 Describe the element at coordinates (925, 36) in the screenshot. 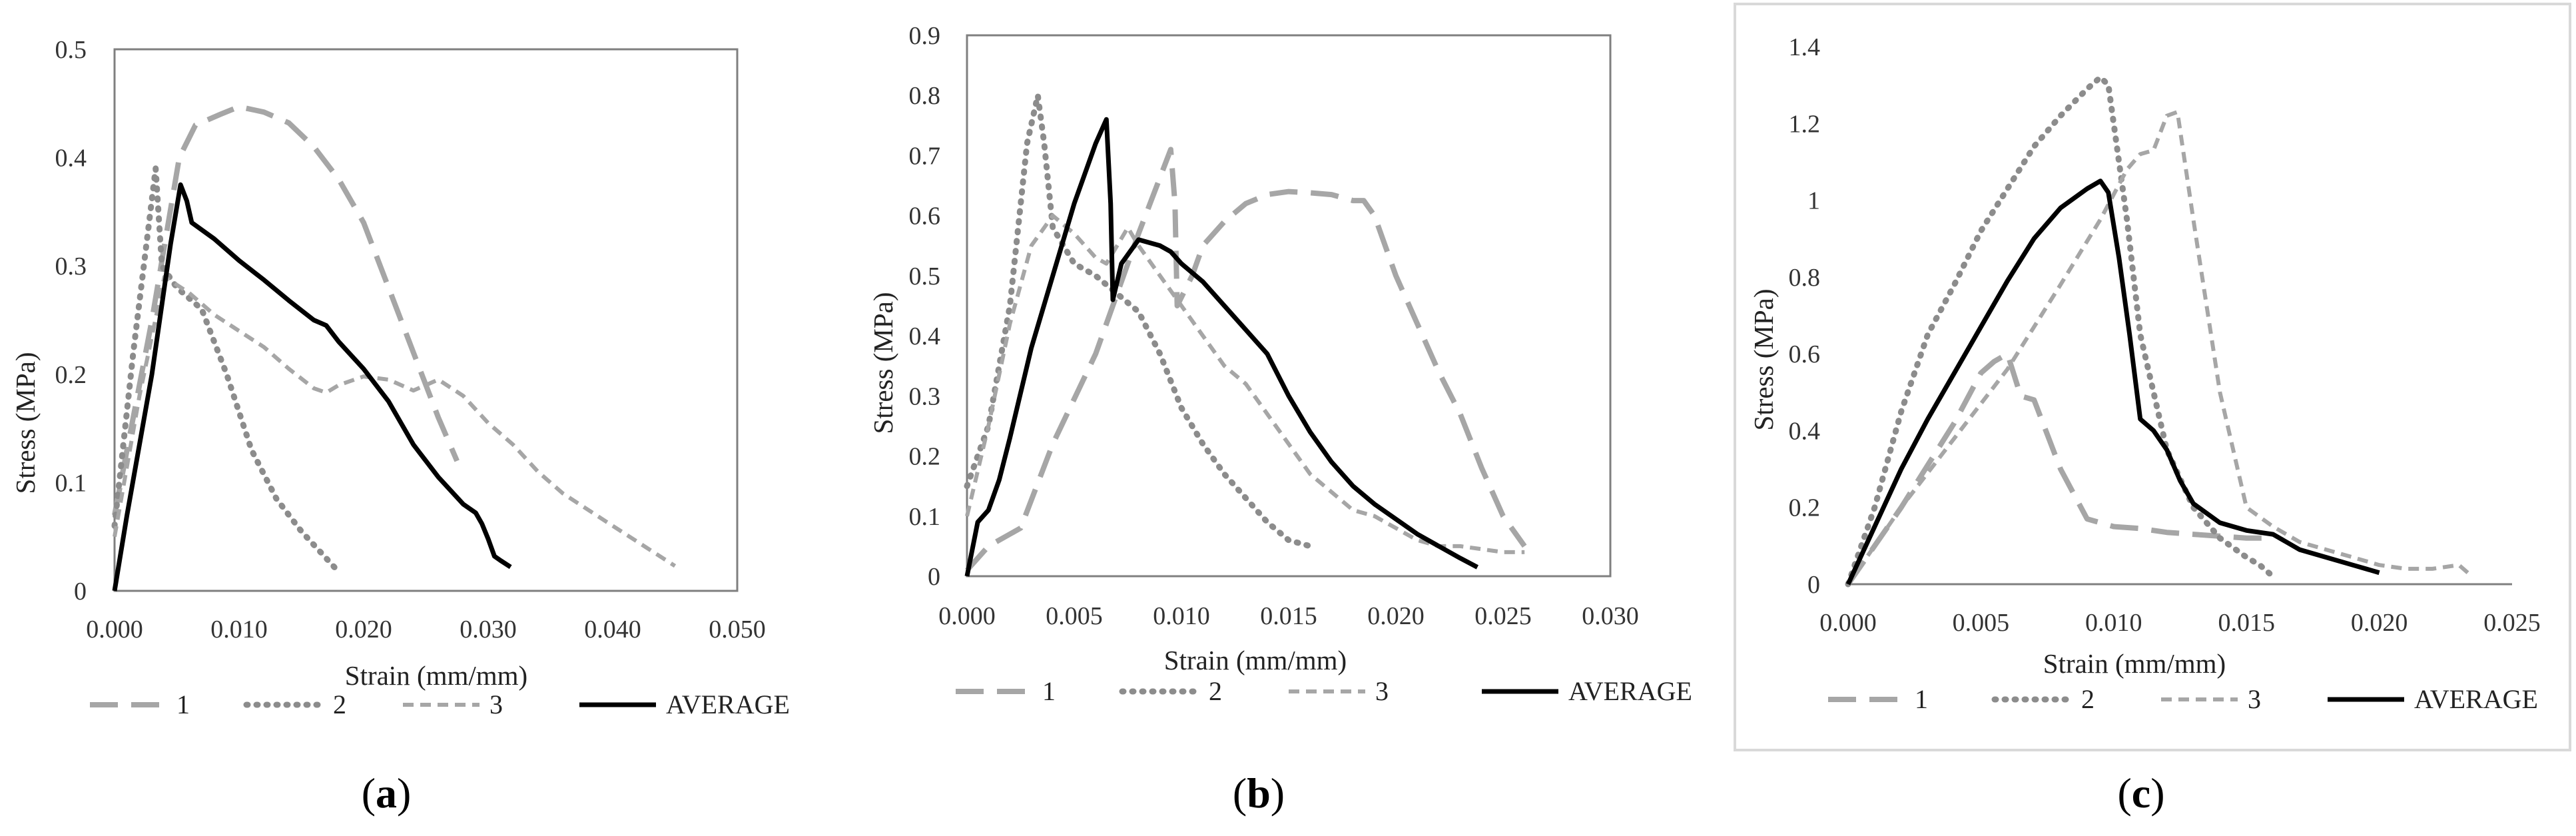

I see `y-tick-label-b: 0.9` at that location.